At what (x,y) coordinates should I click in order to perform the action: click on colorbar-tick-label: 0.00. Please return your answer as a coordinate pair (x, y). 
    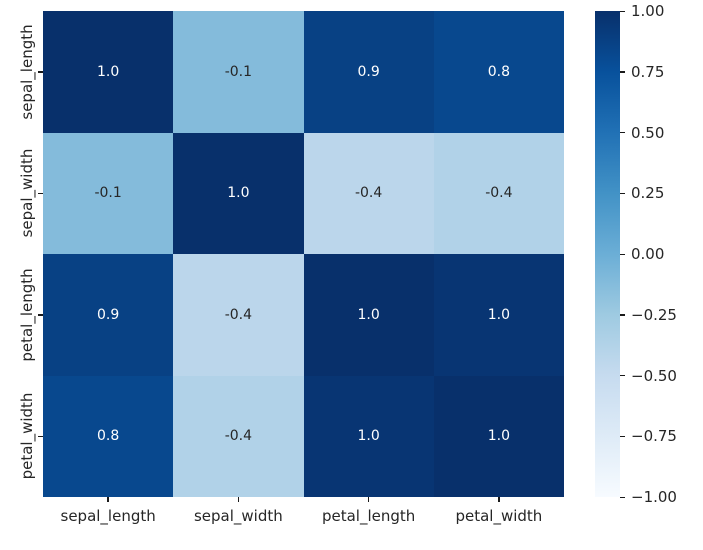
    Looking at the image, I should click on (648, 254).